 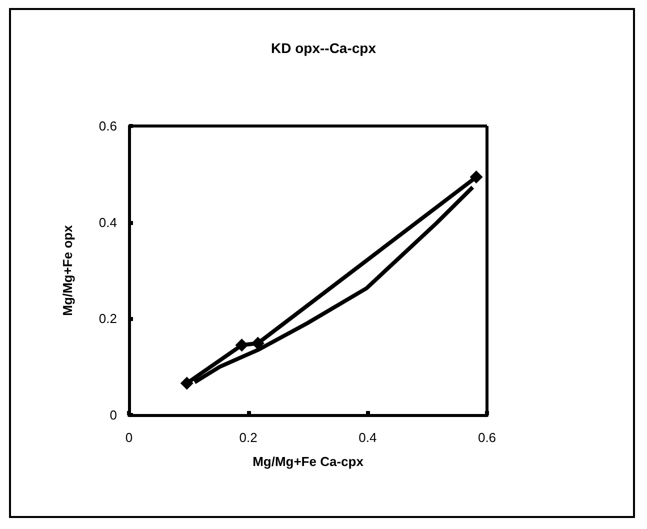 I want to click on x-tick-label: 0.4, so click(x=367, y=437).